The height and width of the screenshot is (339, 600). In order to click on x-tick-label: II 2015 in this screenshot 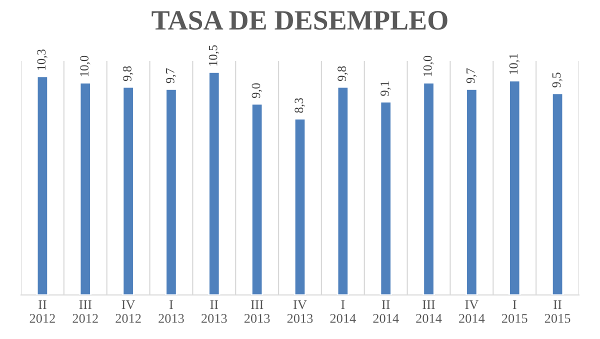, I will do `click(557, 311)`.